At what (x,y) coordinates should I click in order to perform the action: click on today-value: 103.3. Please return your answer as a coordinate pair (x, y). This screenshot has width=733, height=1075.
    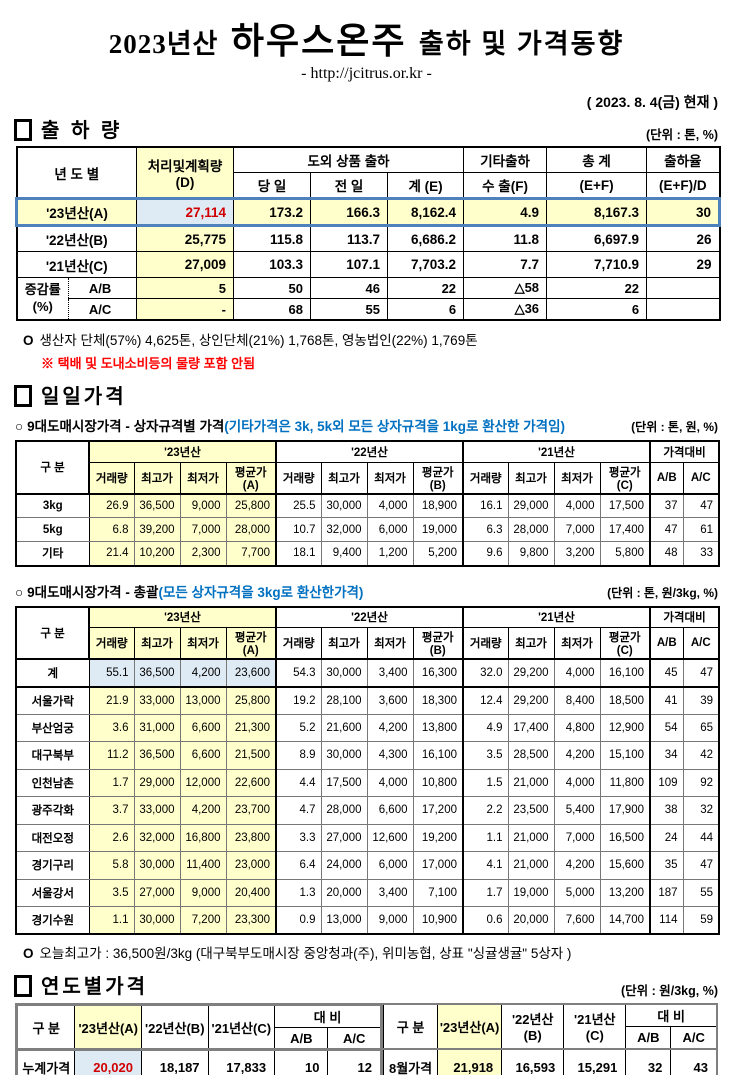
    Looking at the image, I should click on (272, 264).